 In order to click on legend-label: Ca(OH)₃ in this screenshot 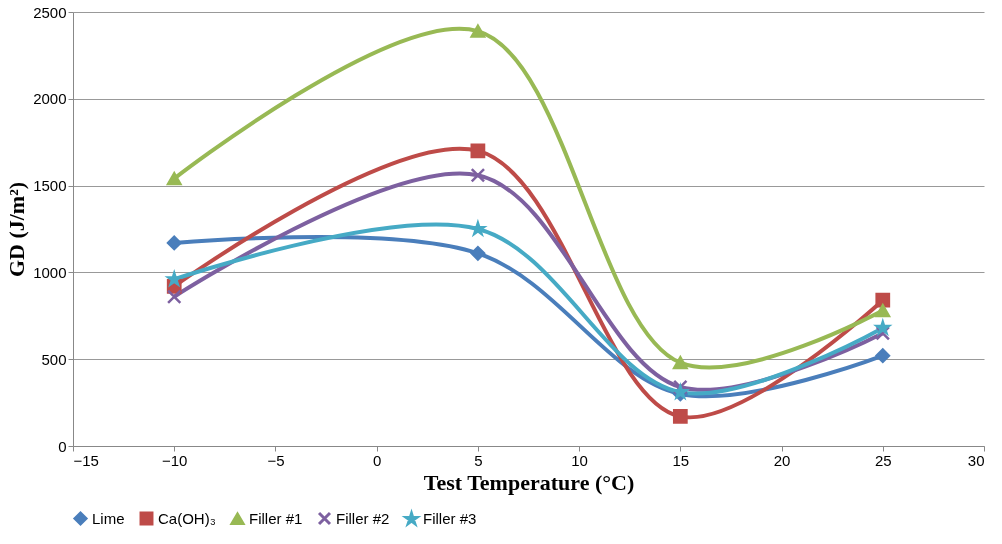, I will do `click(187, 518)`.